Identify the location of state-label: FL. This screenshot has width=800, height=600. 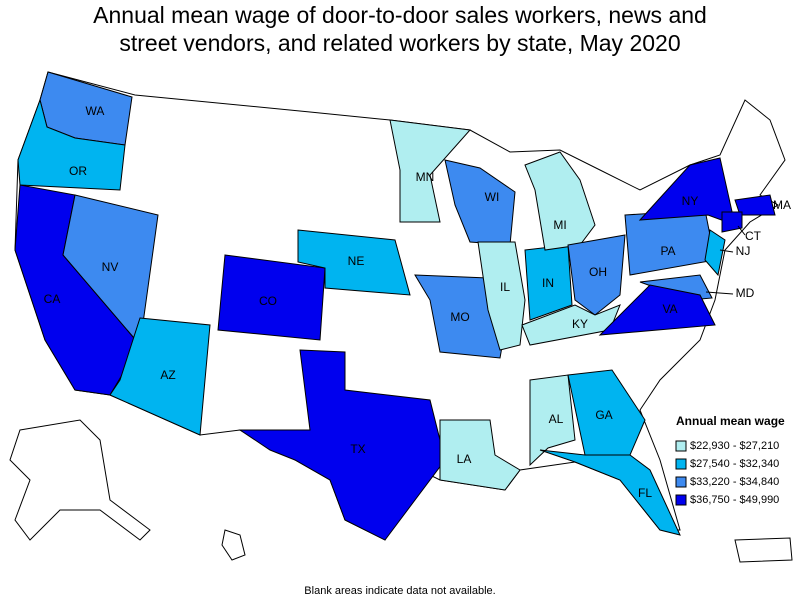
(645, 493).